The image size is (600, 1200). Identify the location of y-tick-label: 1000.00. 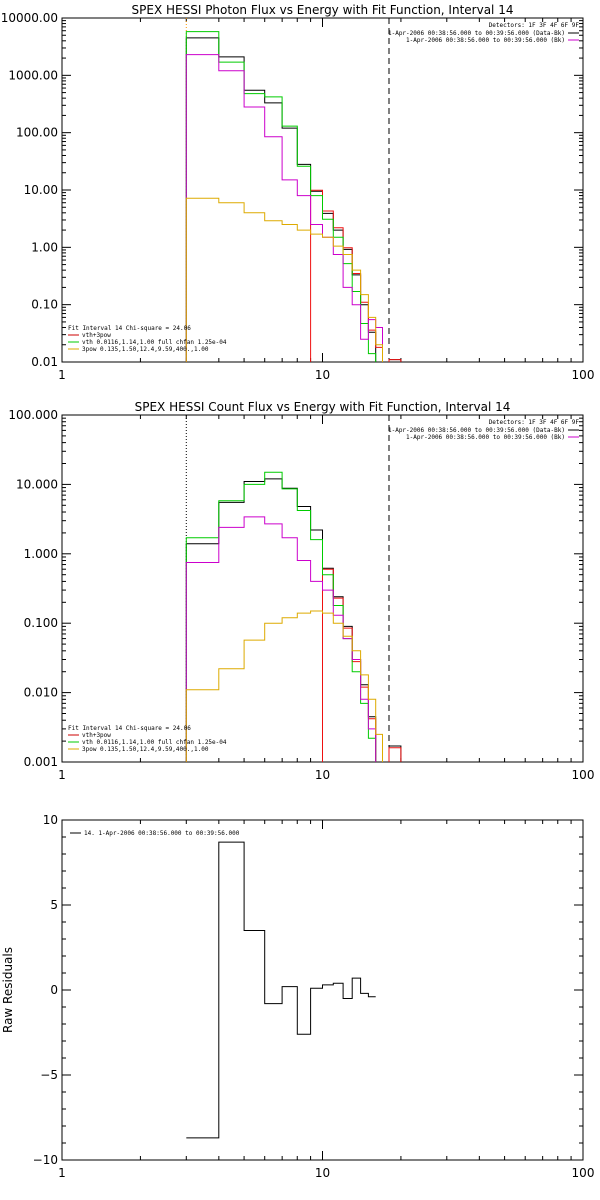
(33, 75).